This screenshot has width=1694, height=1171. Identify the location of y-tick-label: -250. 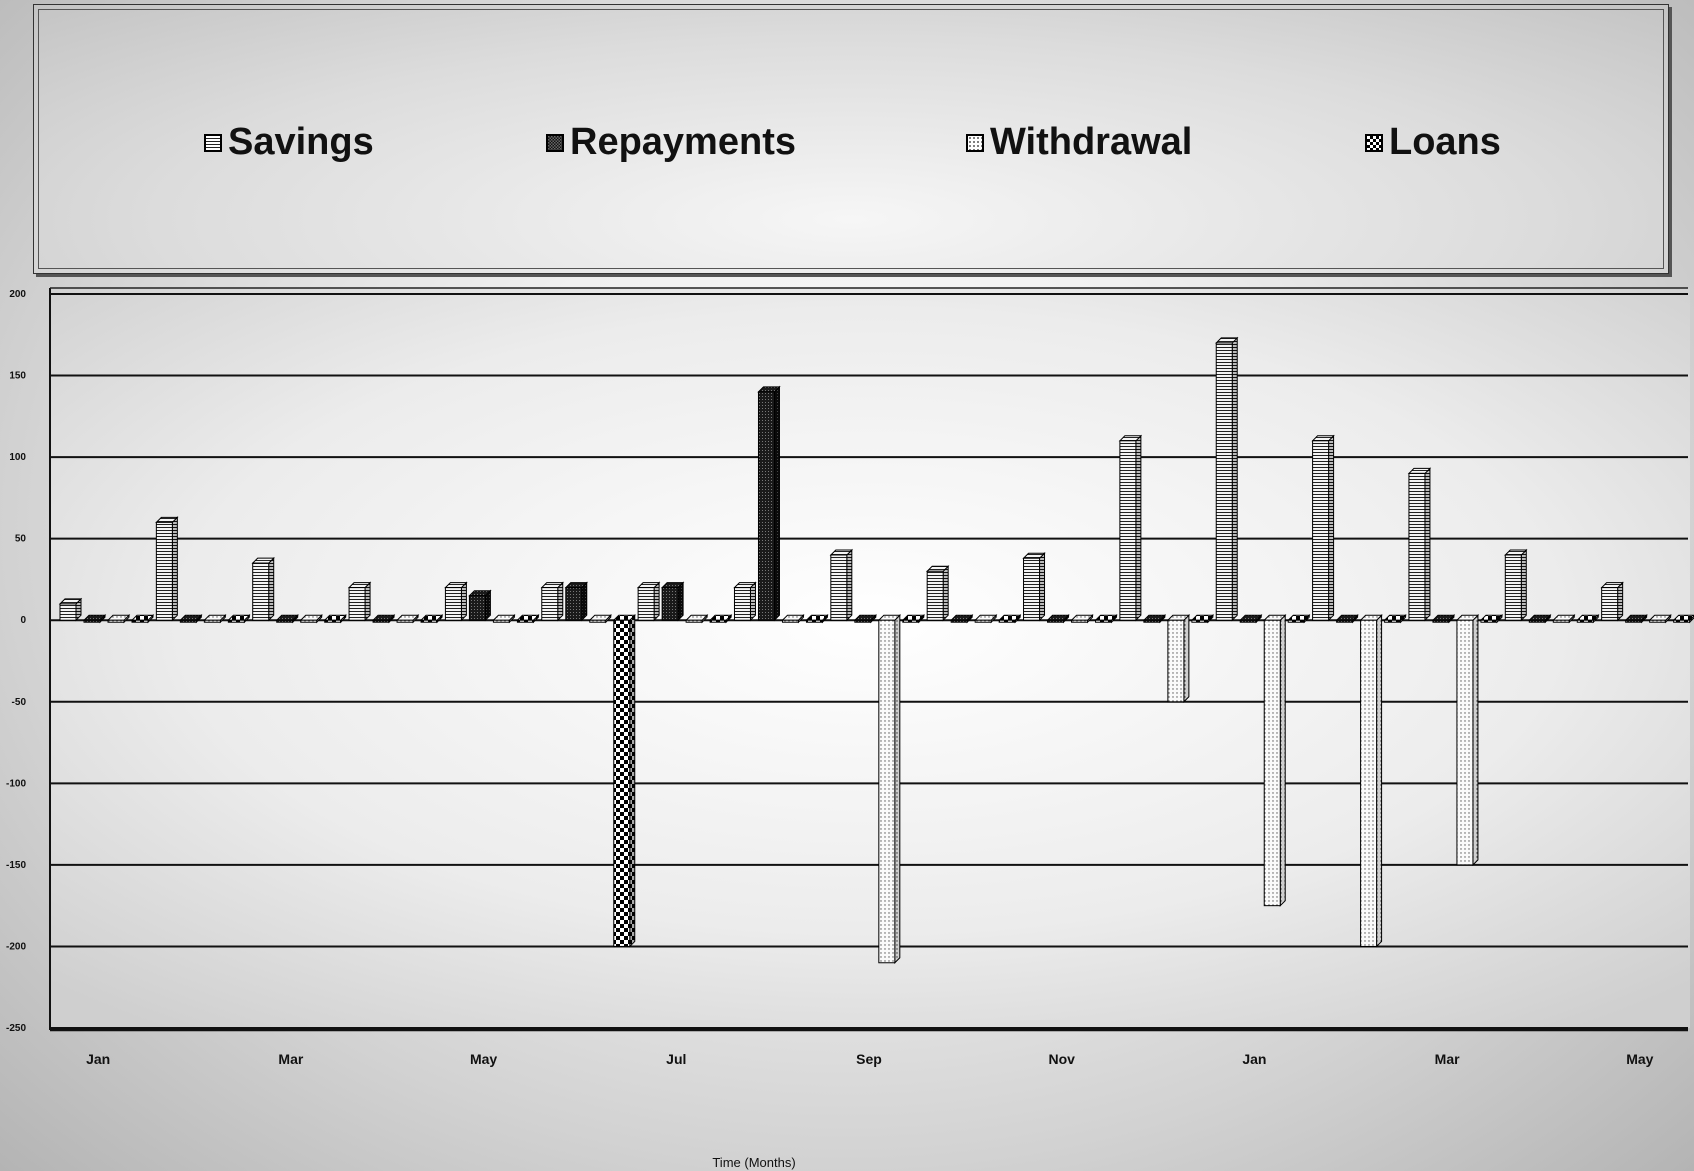
(16, 1028).